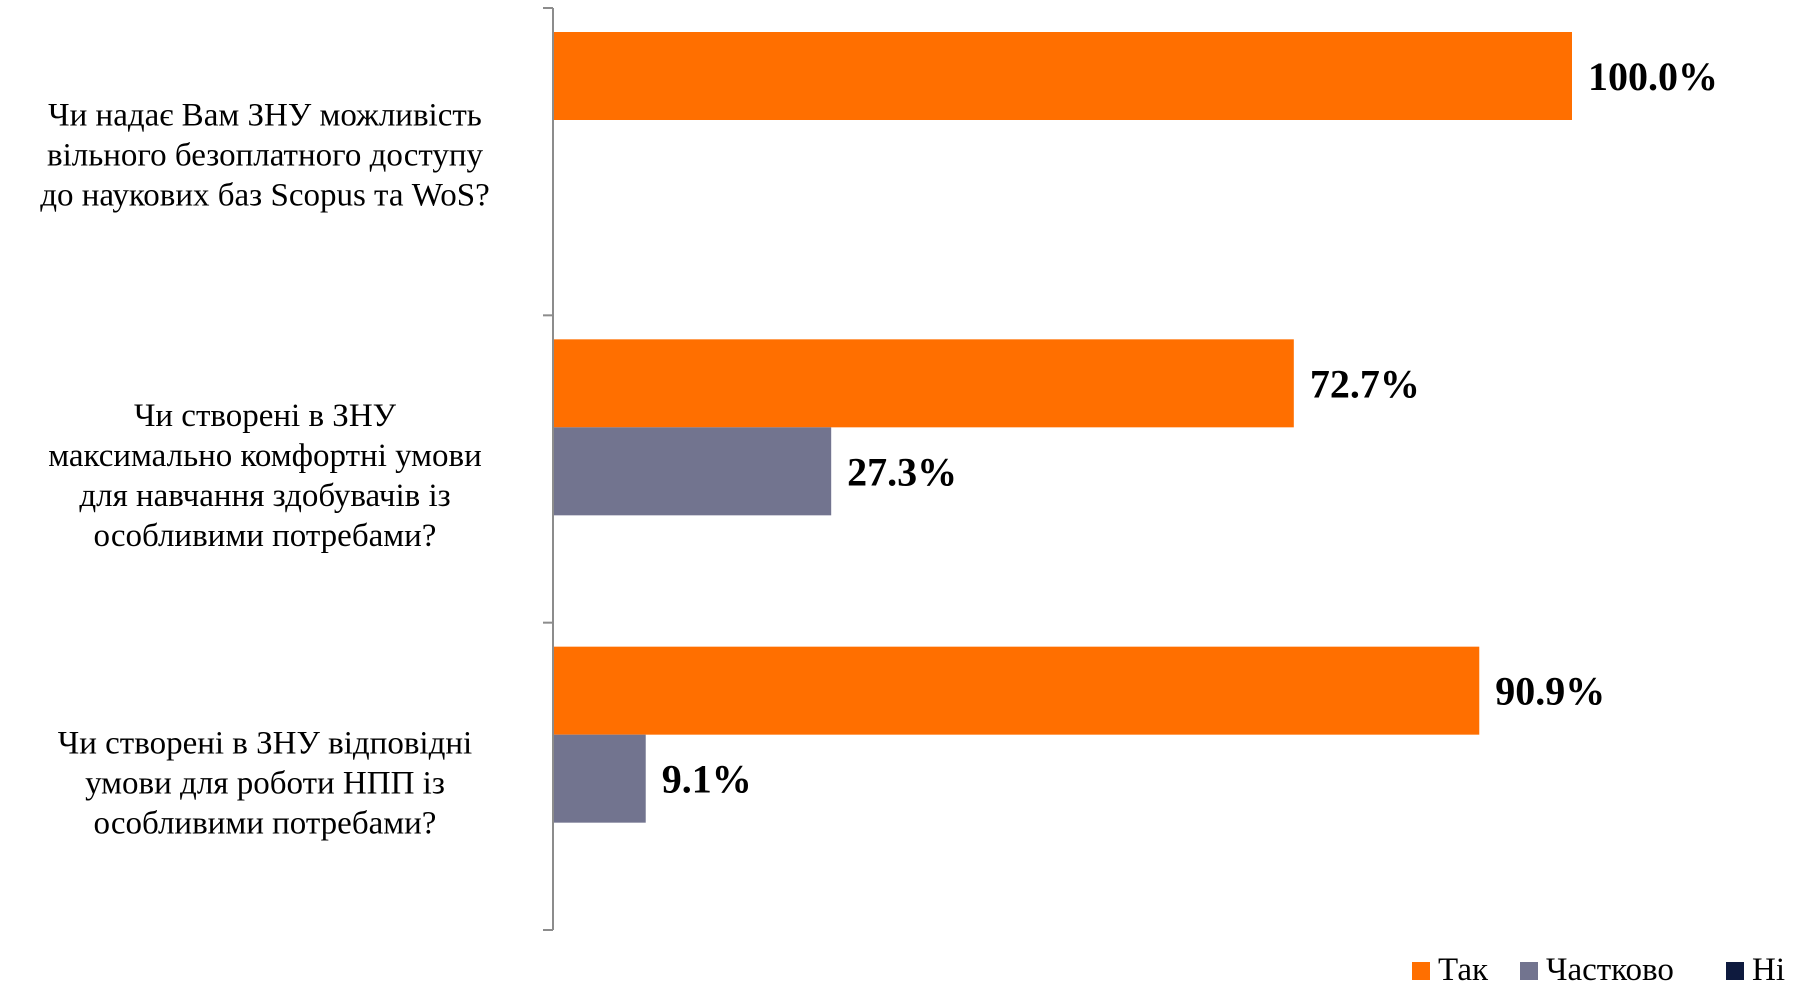 This screenshot has width=1793, height=997. What do you see at coordinates (902, 471) in the screenshot?
I see `data-label-2-2: 27.3%` at bounding box center [902, 471].